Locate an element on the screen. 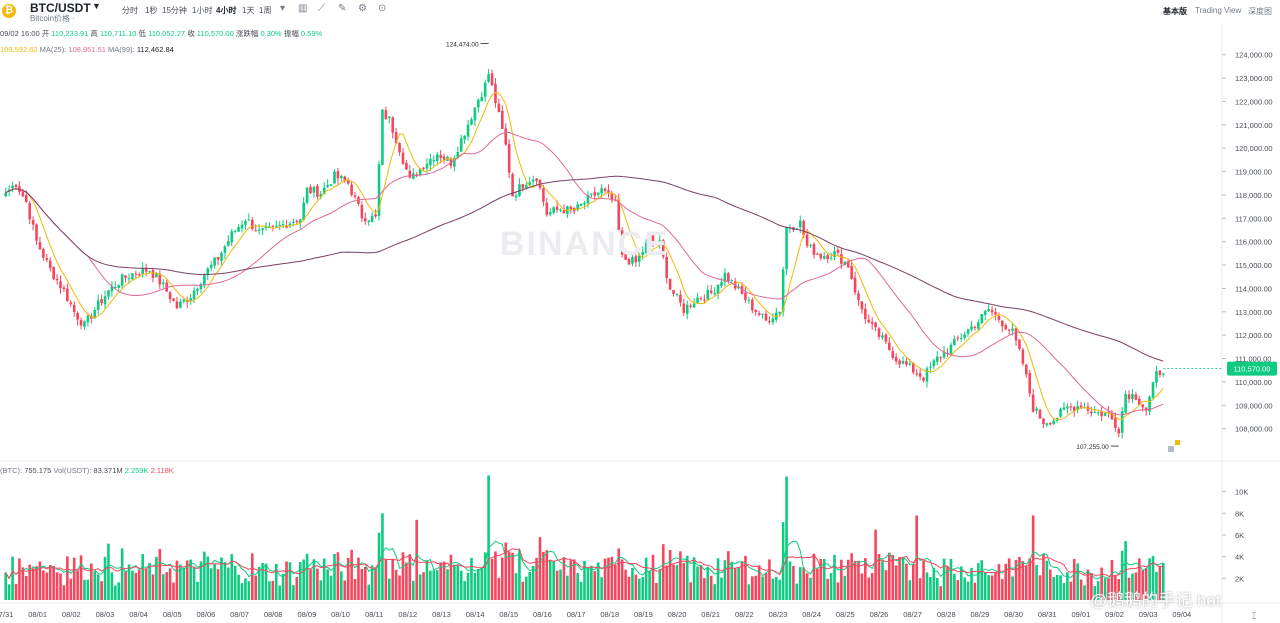 The image size is (1280, 623). more-timeframes-chevron-icon: ▾ is located at coordinates (283, 8).